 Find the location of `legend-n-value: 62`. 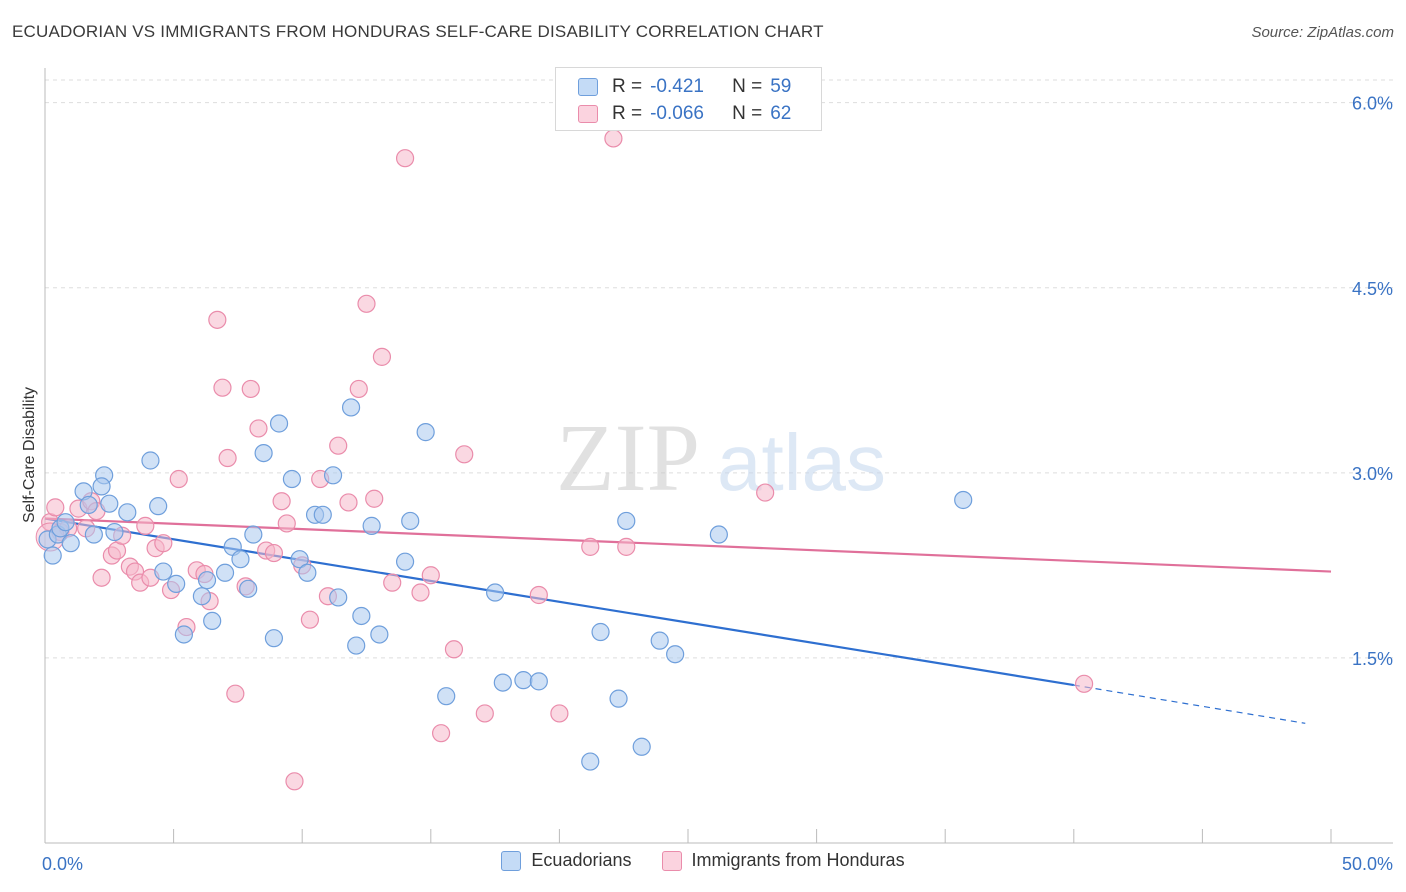

legend-n-value: 62 is located at coordinates (781, 113).